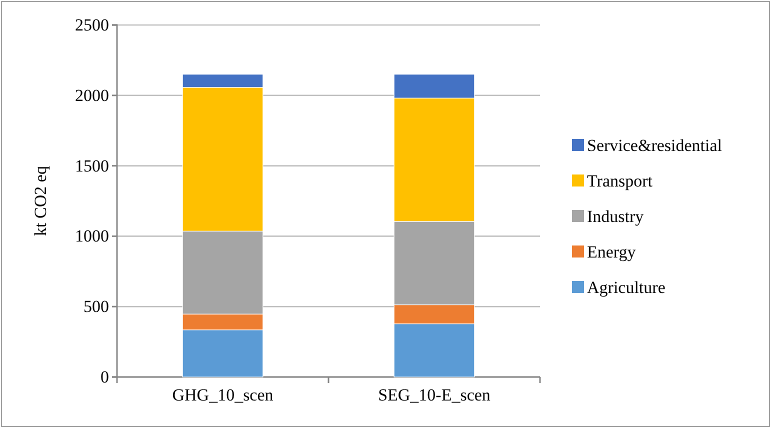 The image size is (771, 428). What do you see at coordinates (611, 252) in the screenshot?
I see `legend-label: Energy` at bounding box center [611, 252].